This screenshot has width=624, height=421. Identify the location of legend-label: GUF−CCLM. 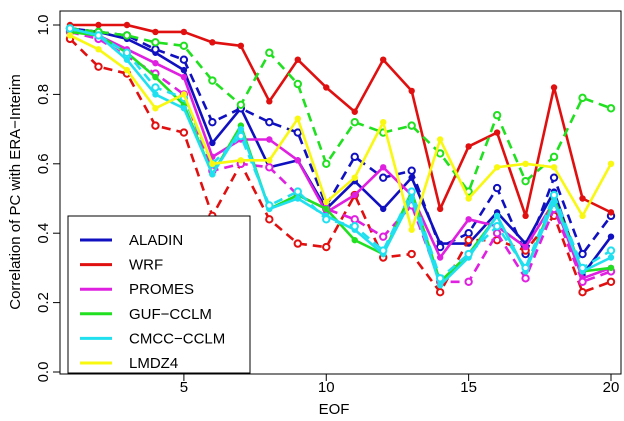
(170, 314).